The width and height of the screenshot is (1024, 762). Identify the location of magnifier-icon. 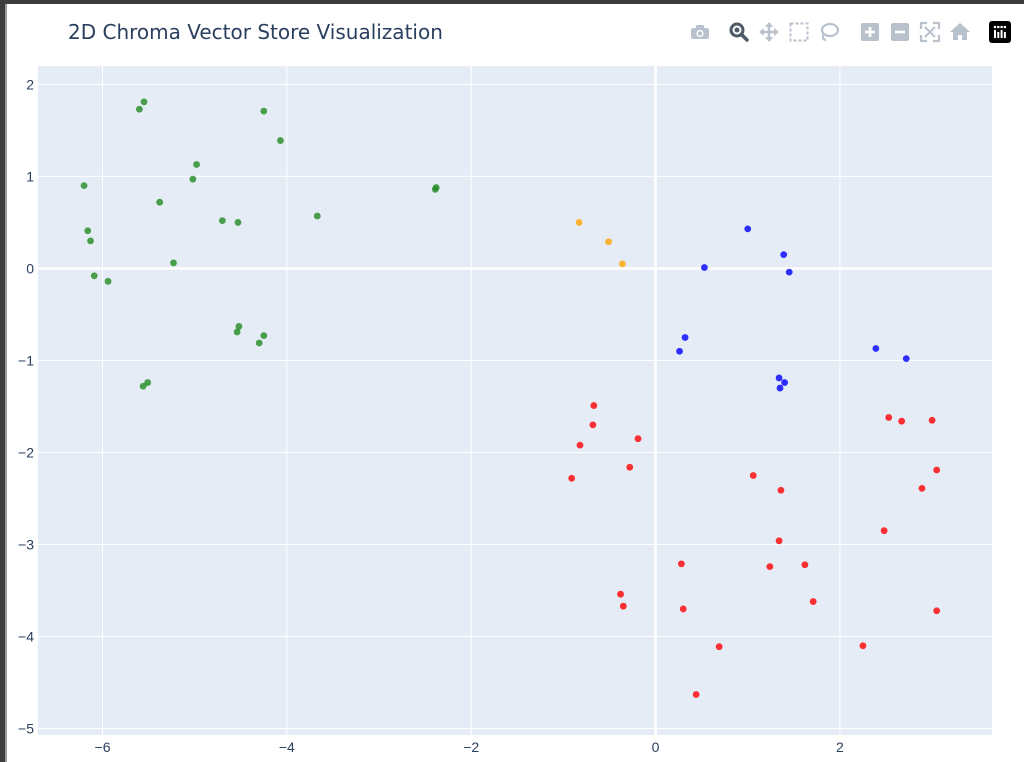
(739, 32).